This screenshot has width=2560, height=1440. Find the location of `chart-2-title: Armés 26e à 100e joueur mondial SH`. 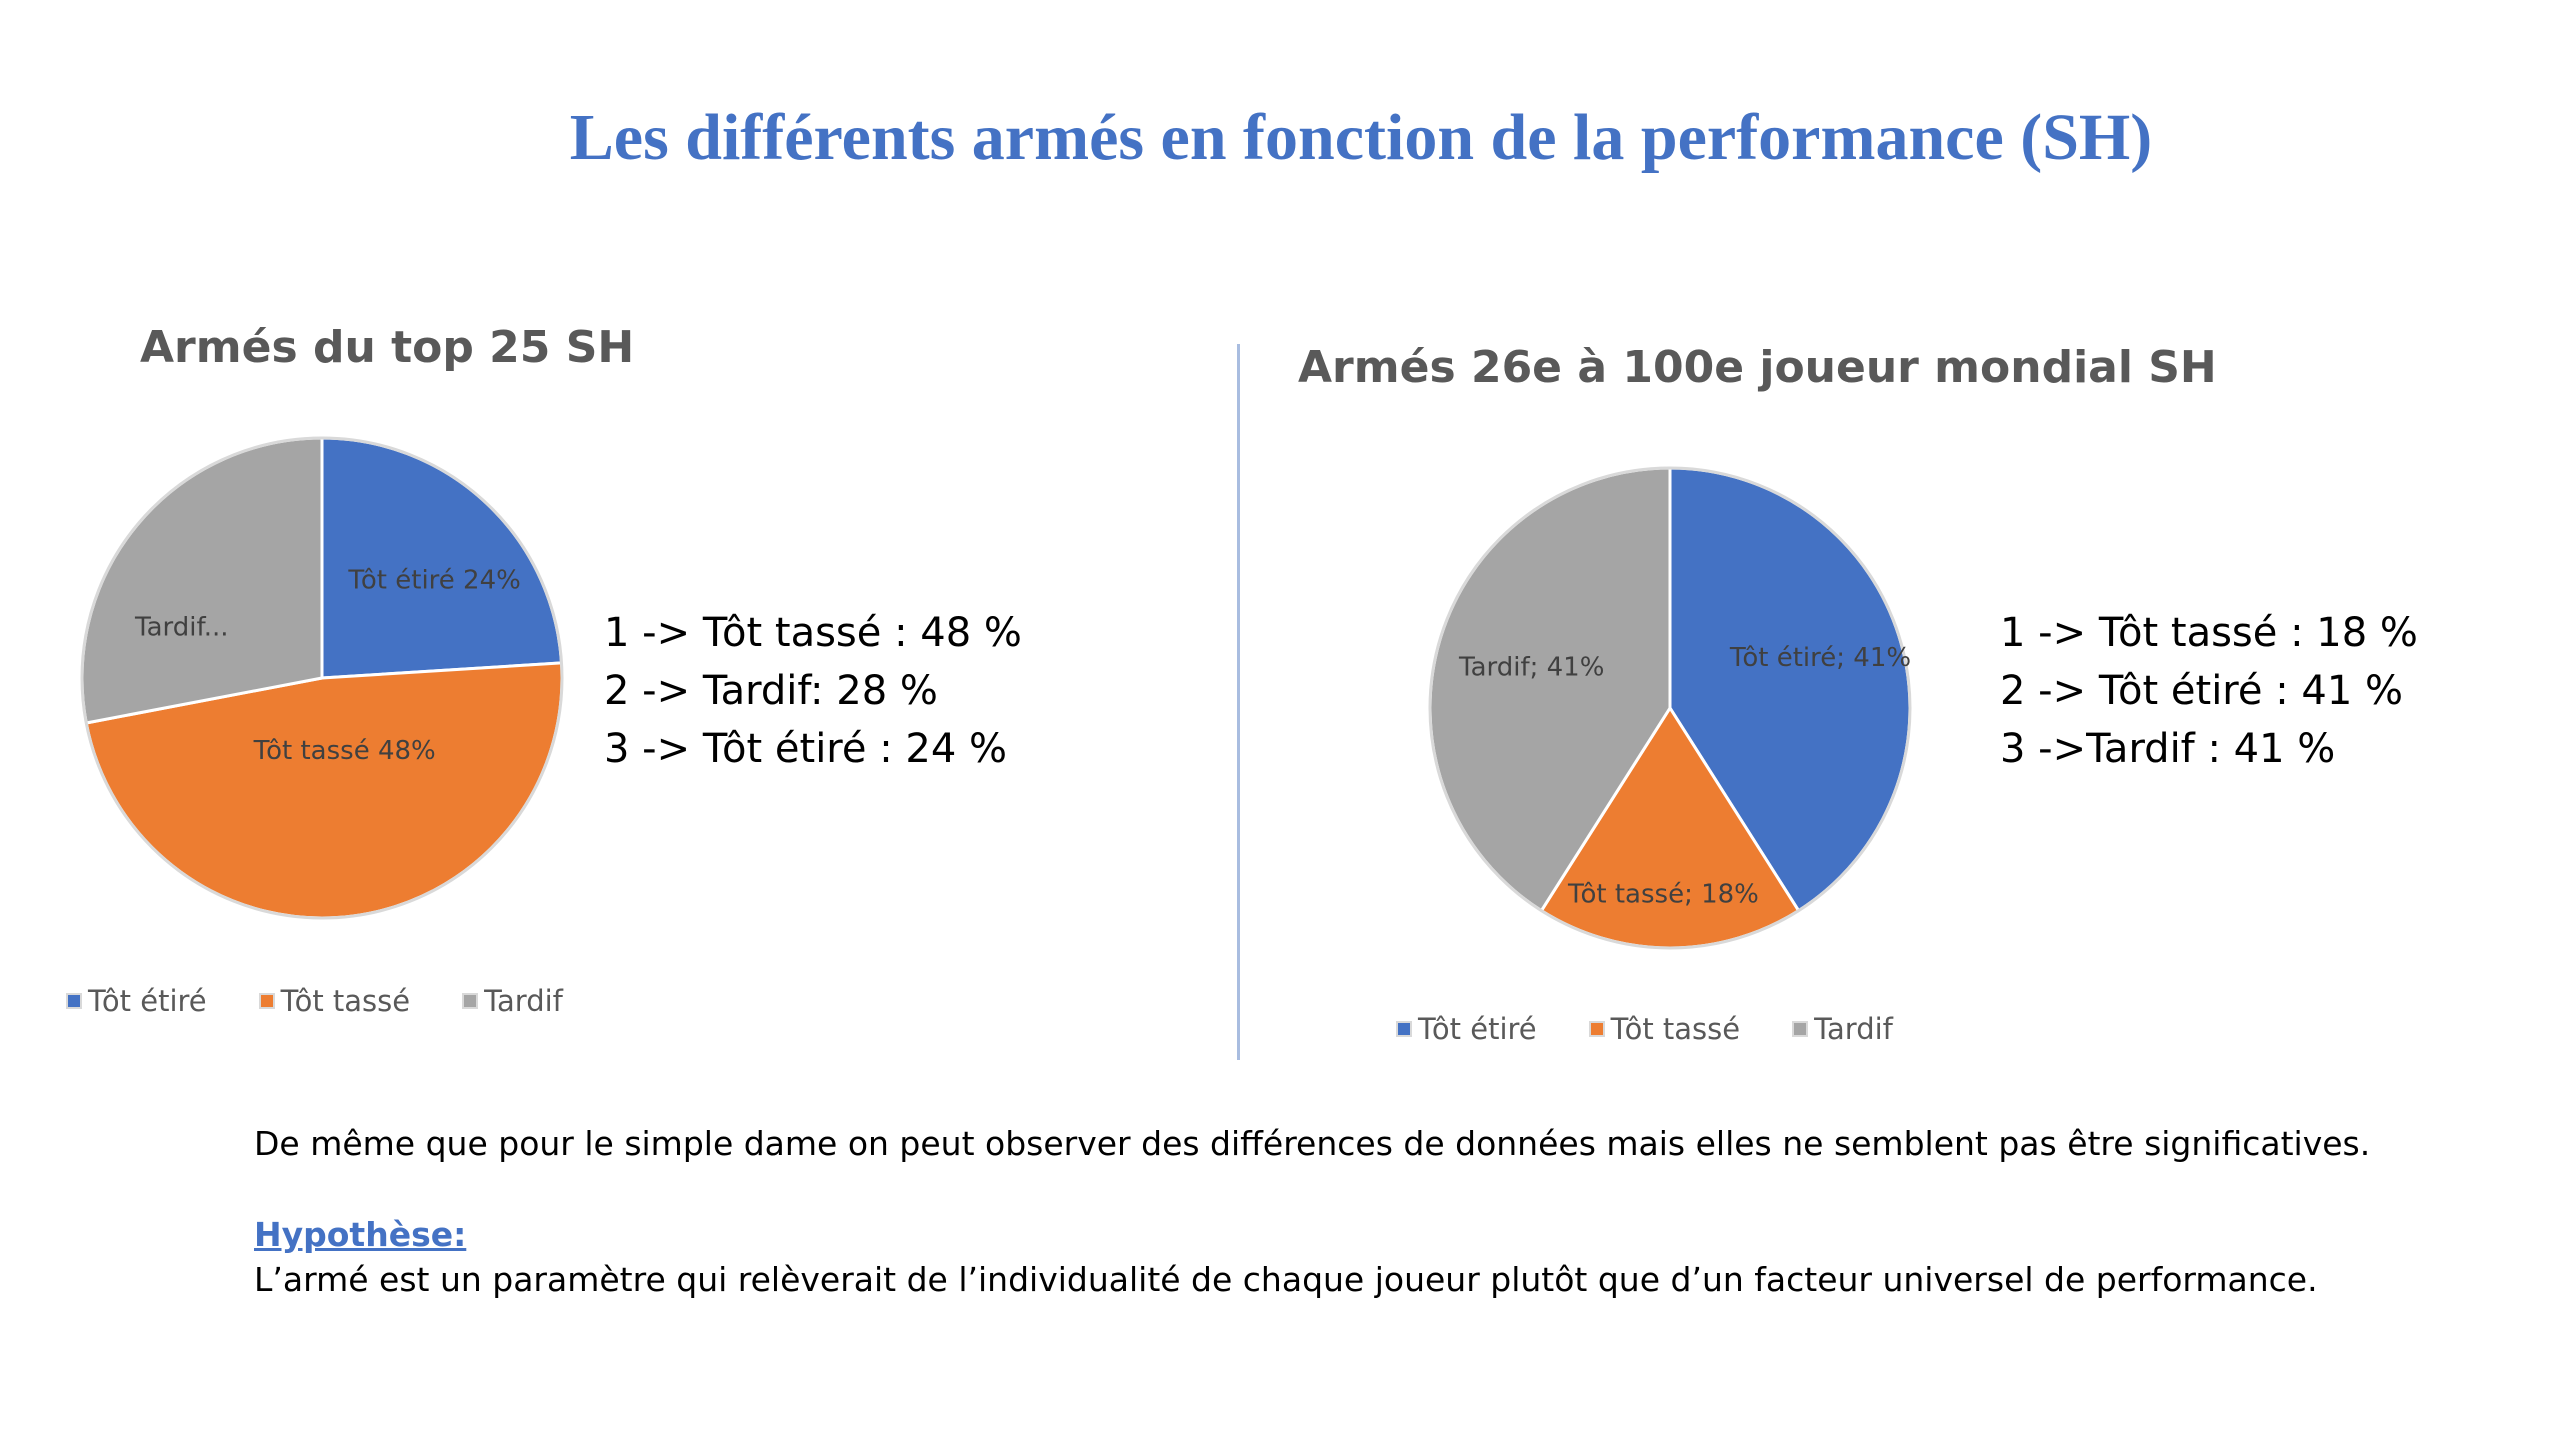

chart-2-title: Armés 26e à 100e joueur mondial SH is located at coordinates (1757, 367).